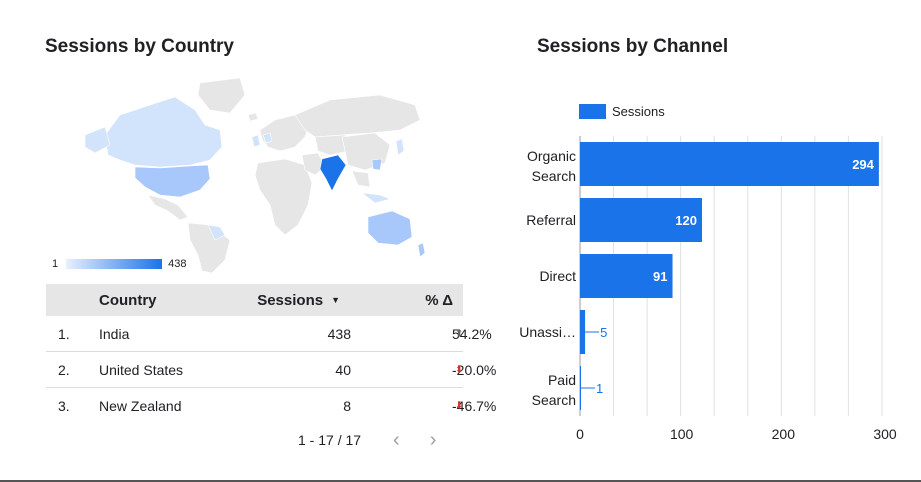 The image size is (921, 482). I want to click on category-label: Organic Search, so click(551, 166).